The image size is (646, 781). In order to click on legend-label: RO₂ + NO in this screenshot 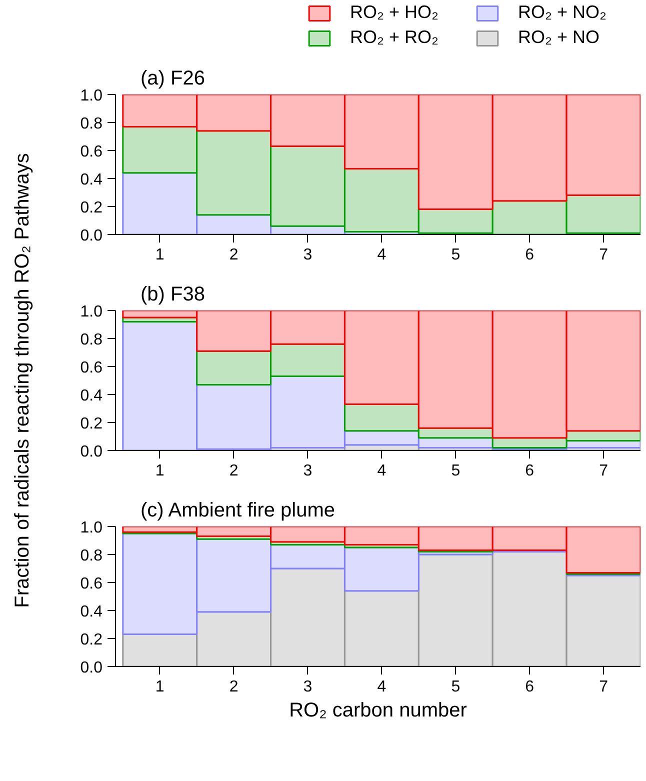, I will do `click(559, 37)`.